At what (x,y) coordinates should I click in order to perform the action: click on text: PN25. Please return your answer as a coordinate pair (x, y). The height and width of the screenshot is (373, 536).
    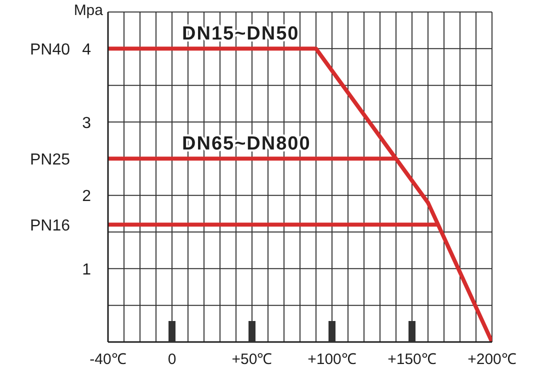
    Looking at the image, I should click on (50, 159).